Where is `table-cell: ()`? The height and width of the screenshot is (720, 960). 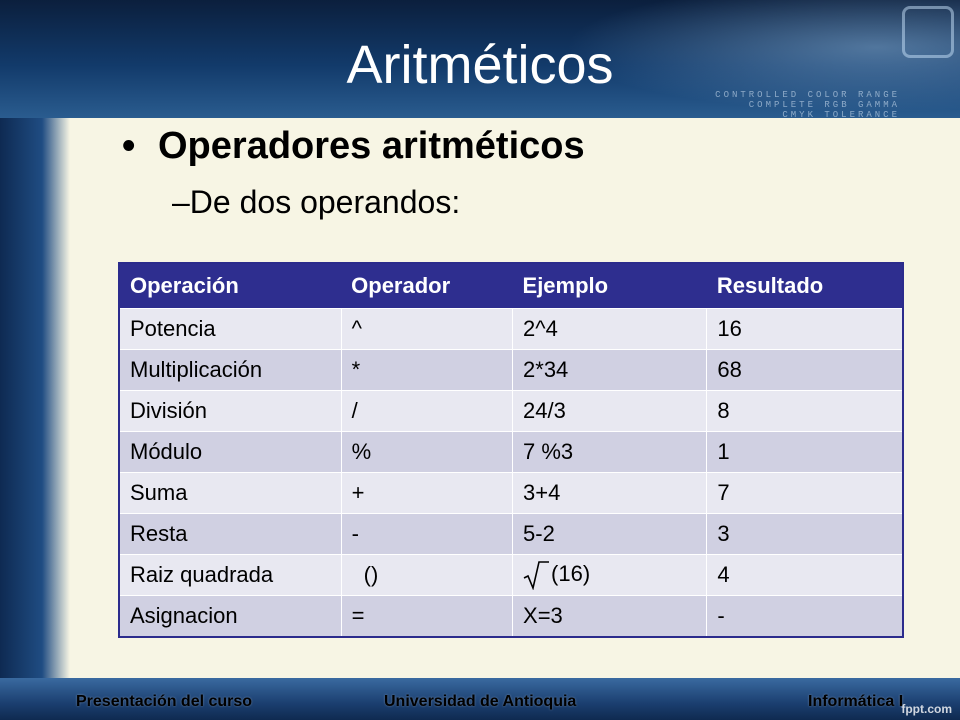 table-cell: () is located at coordinates (427, 575).